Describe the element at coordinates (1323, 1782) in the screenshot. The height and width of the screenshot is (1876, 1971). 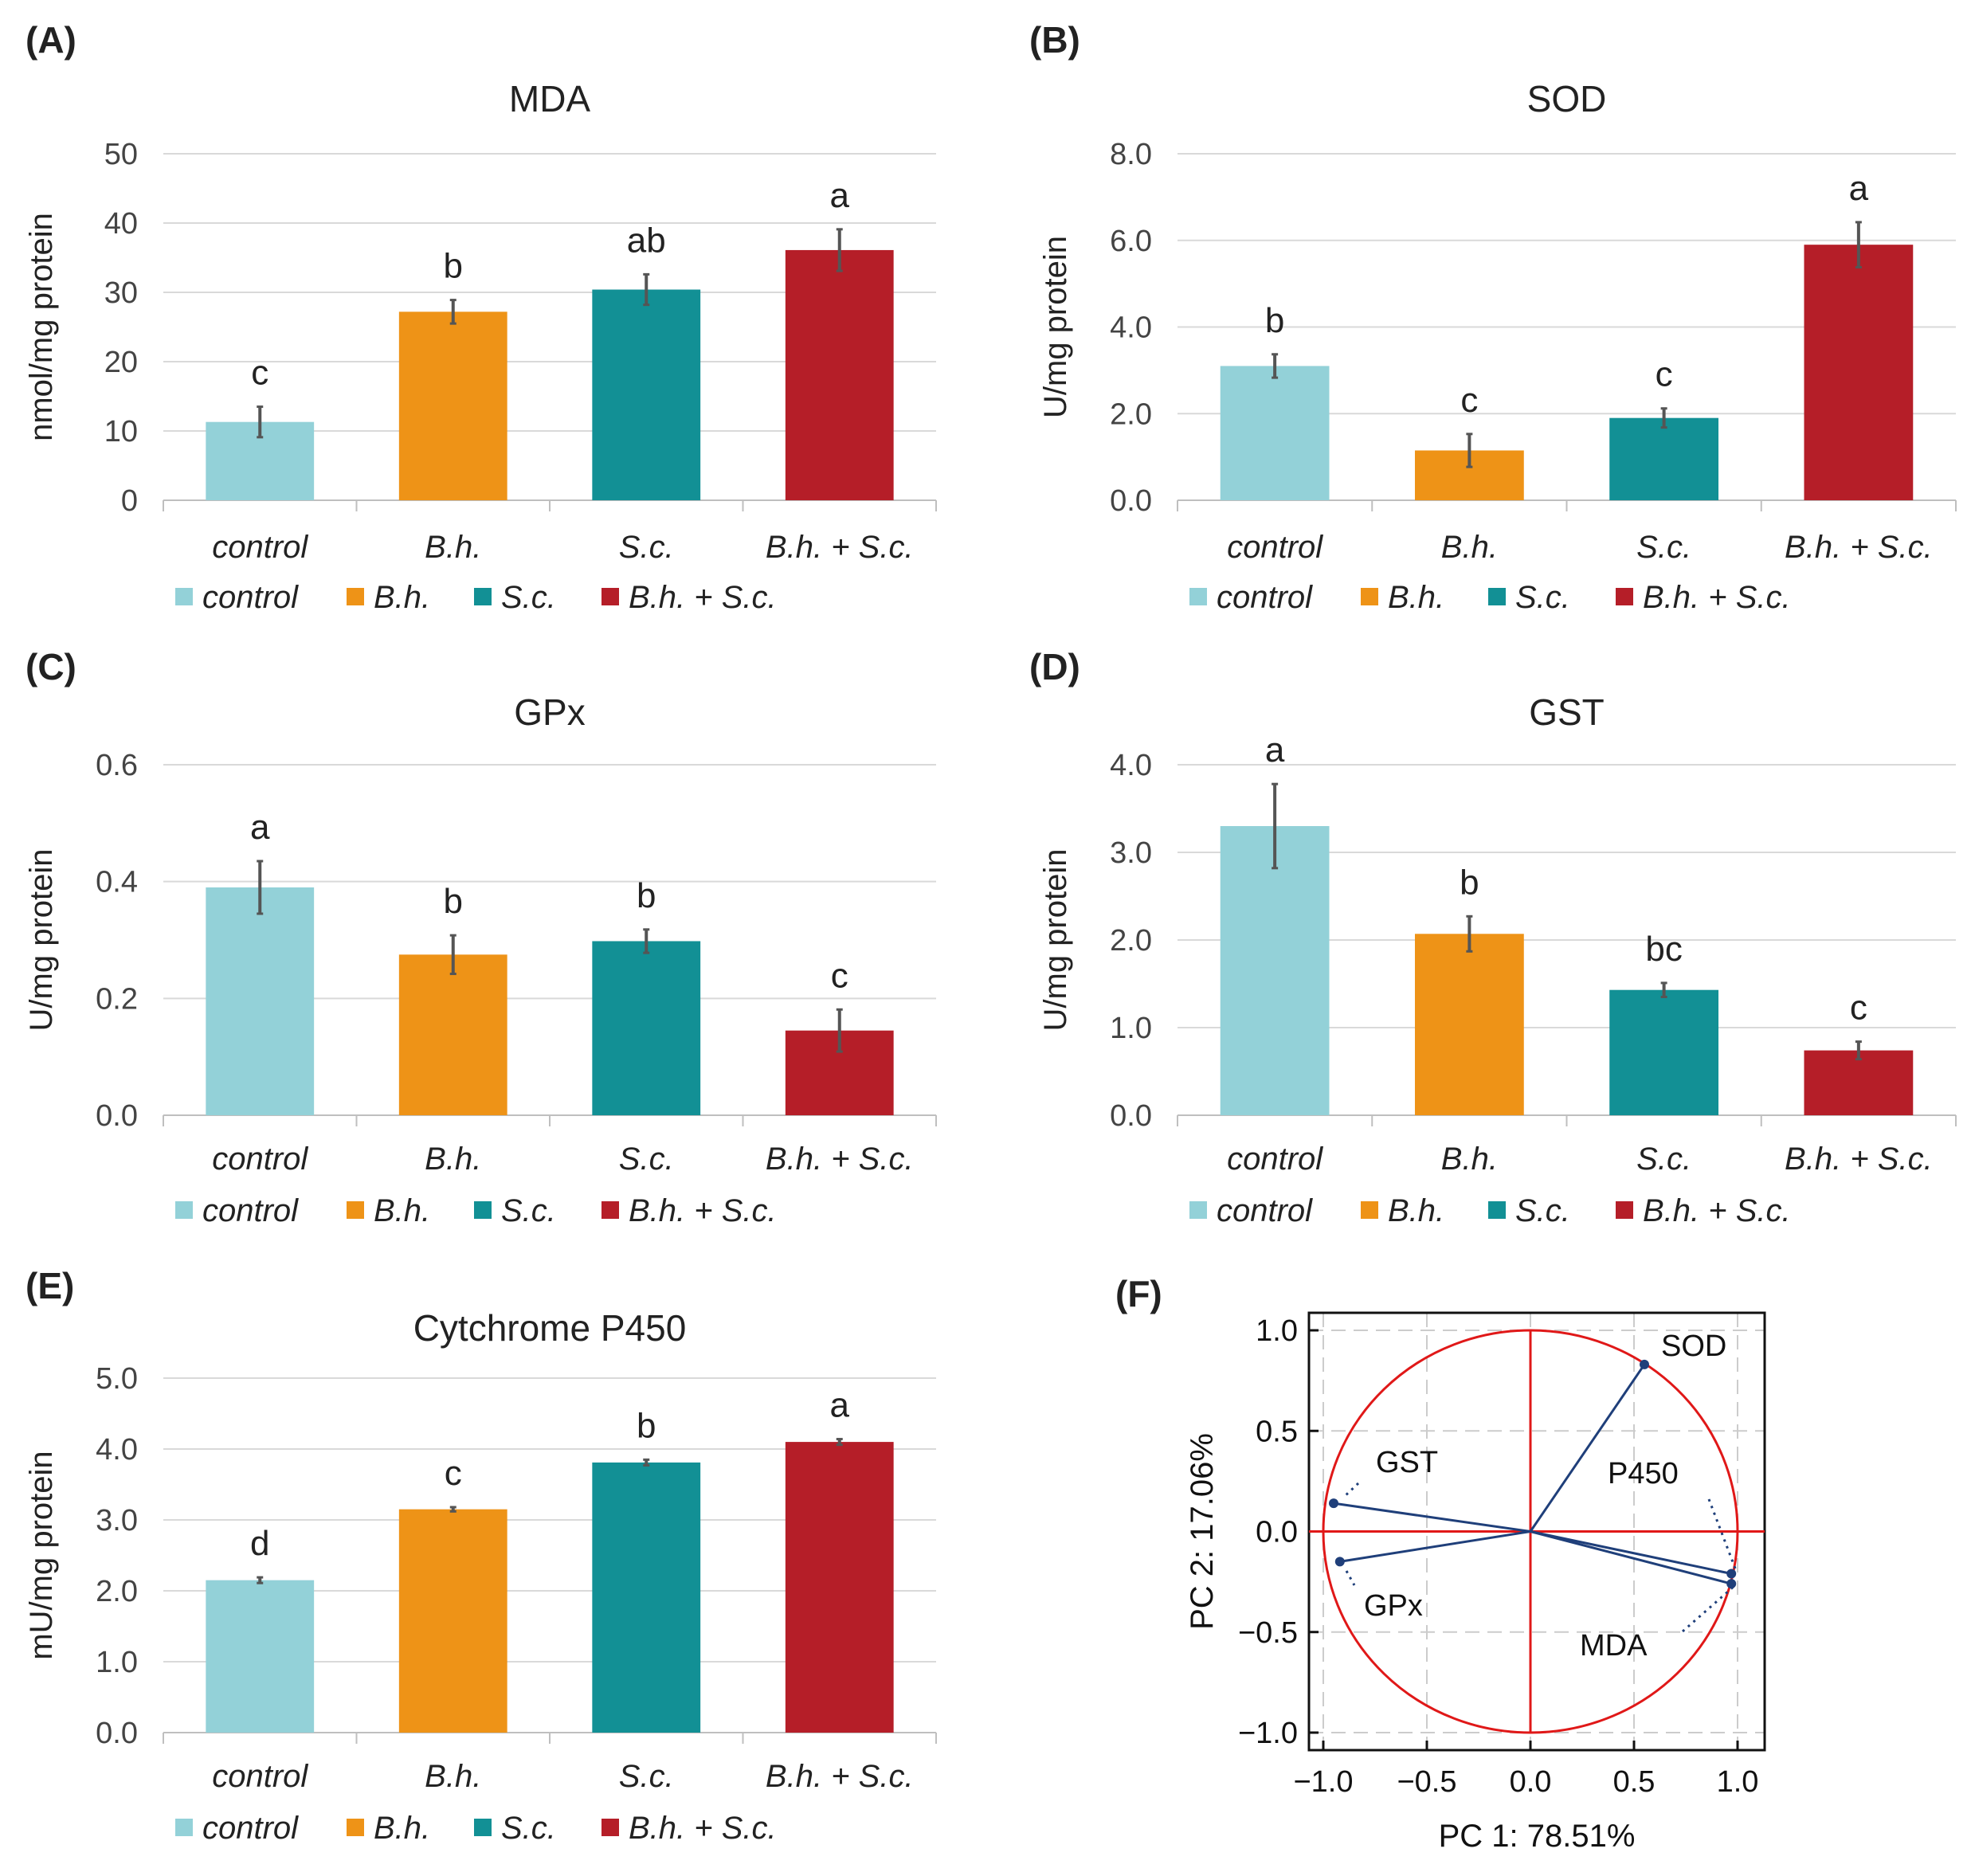
I see `x-tick-label: −1.0` at that location.